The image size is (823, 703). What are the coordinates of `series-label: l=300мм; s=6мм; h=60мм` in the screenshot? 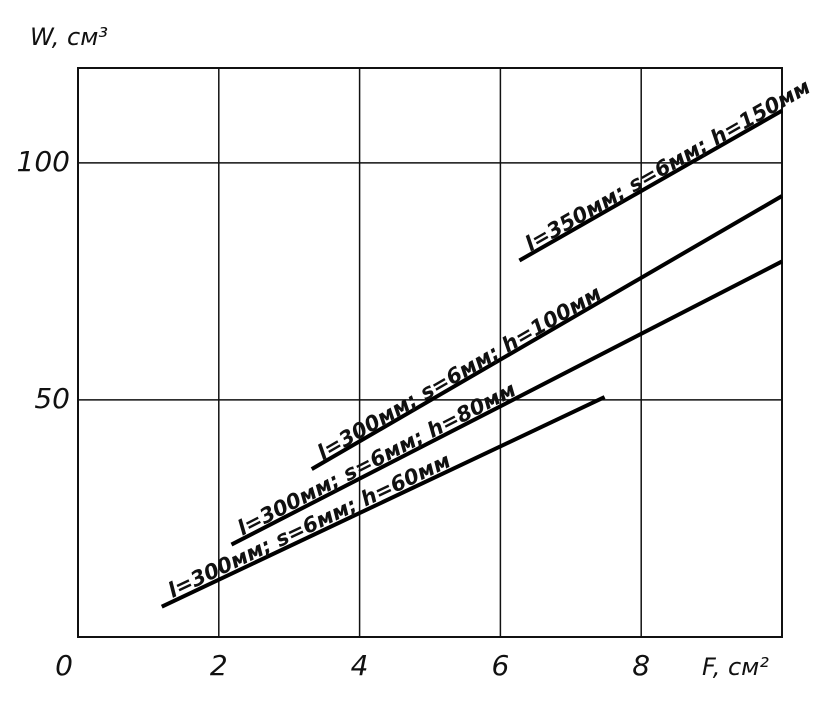 It's located at (309, 525).